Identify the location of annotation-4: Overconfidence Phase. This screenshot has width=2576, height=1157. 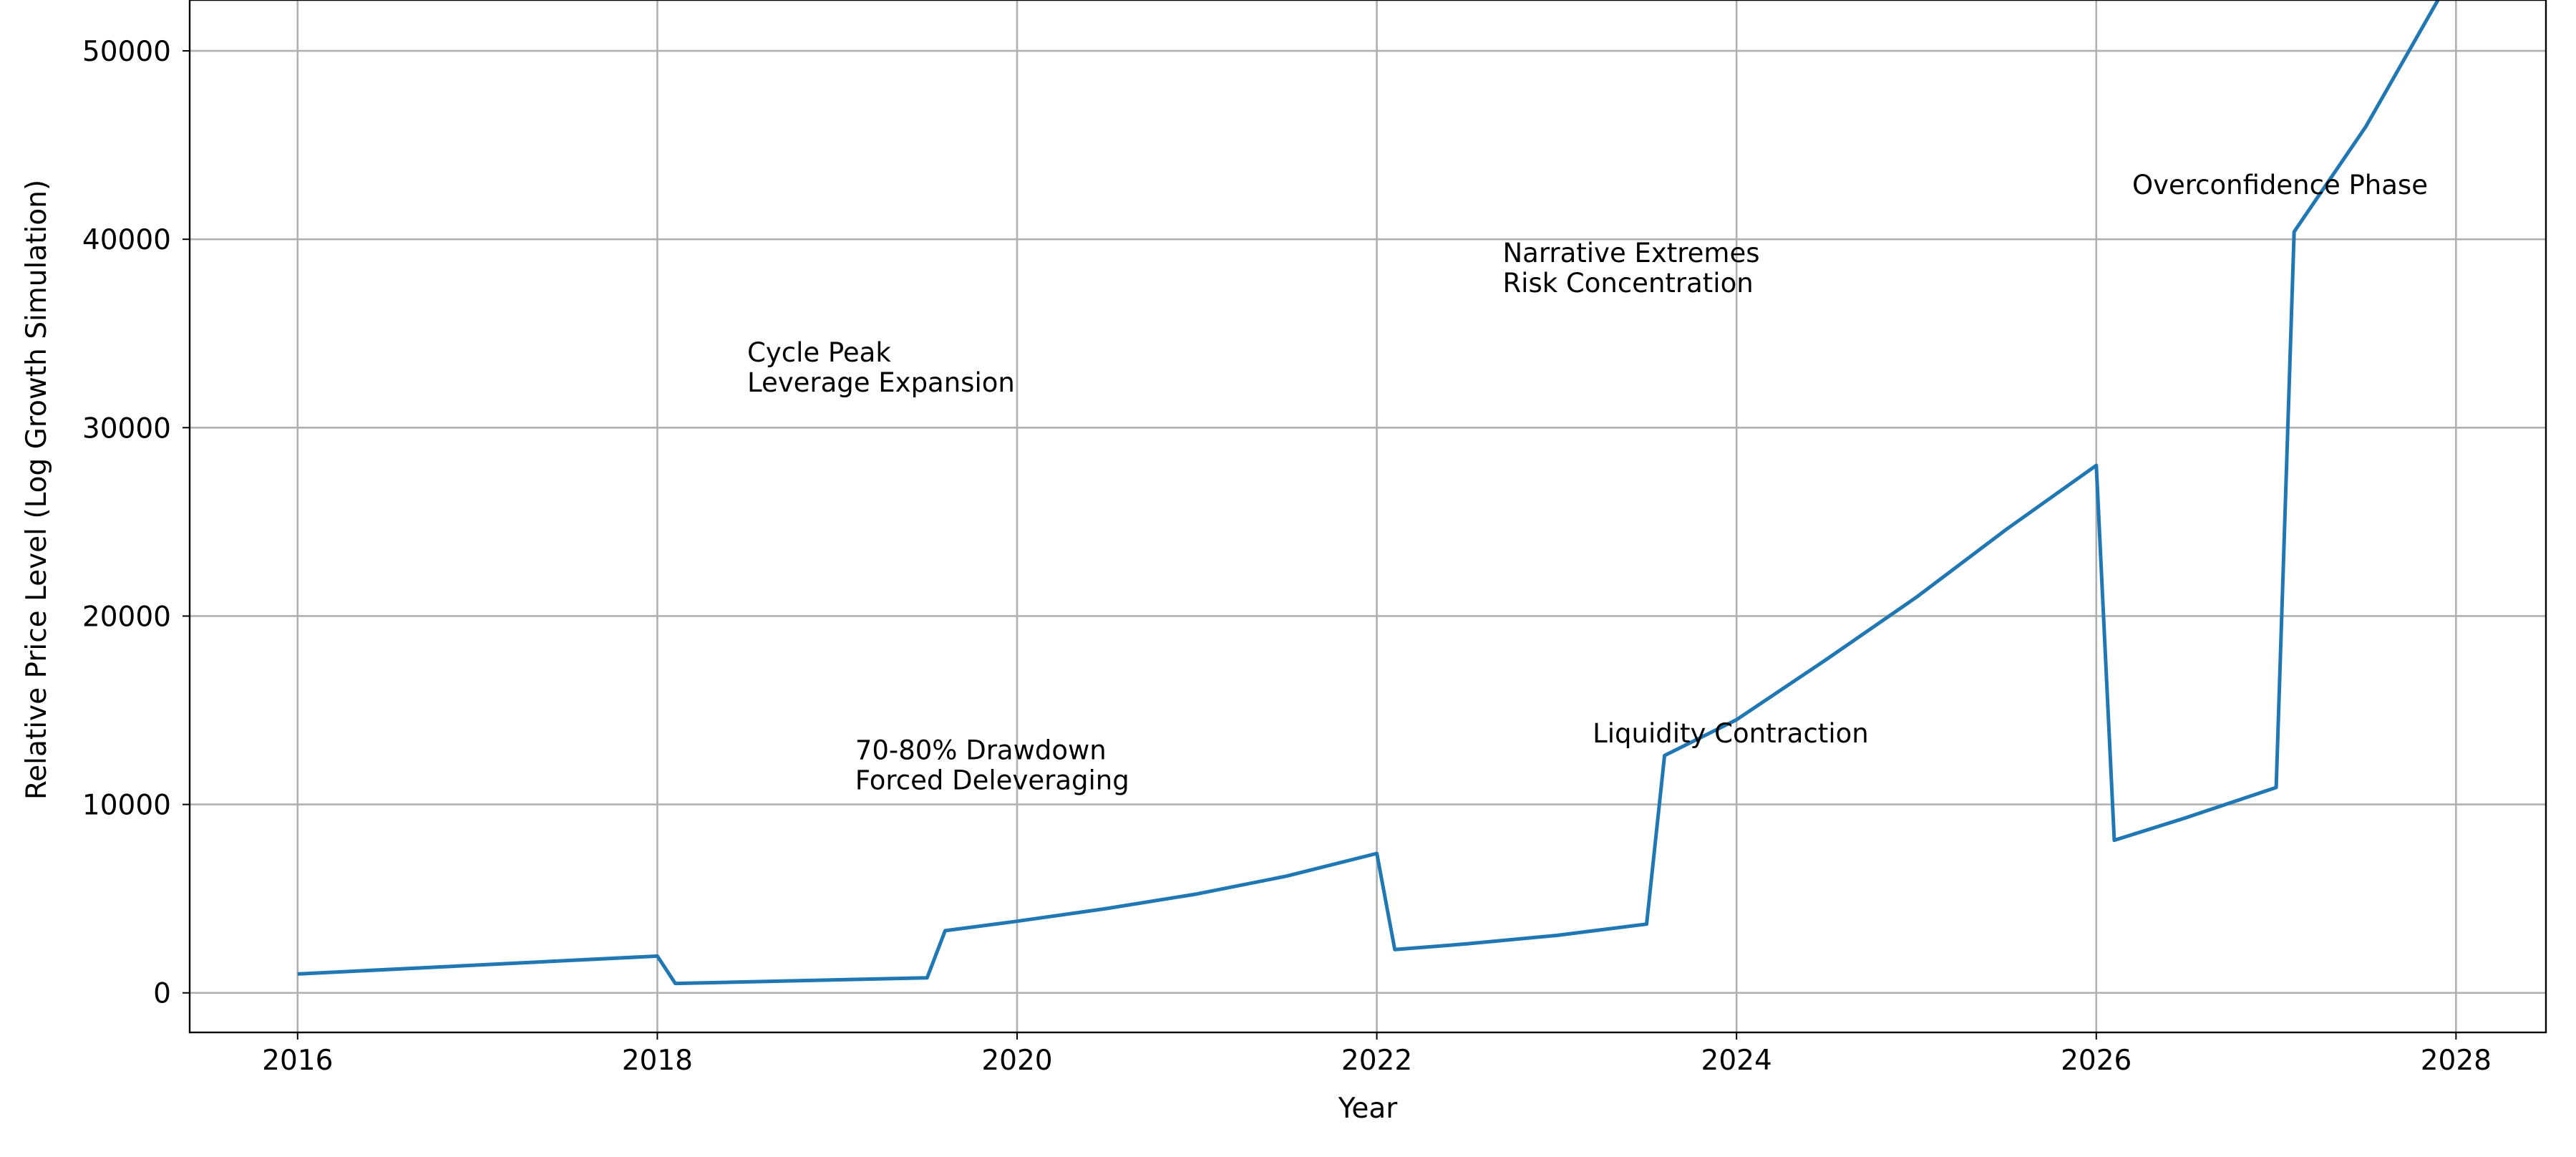
(2280, 185).